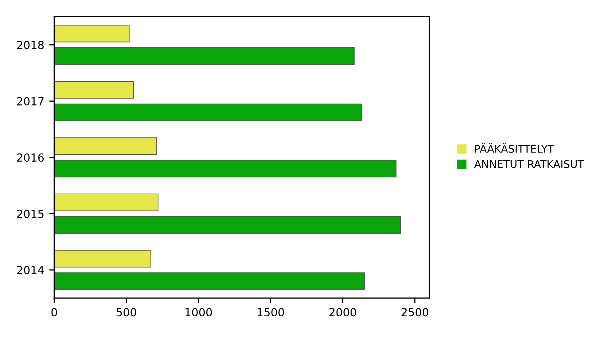 The image size is (605, 339). What do you see at coordinates (30, 45) in the screenshot?
I see `y-tick-label: 2018` at bounding box center [30, 45].